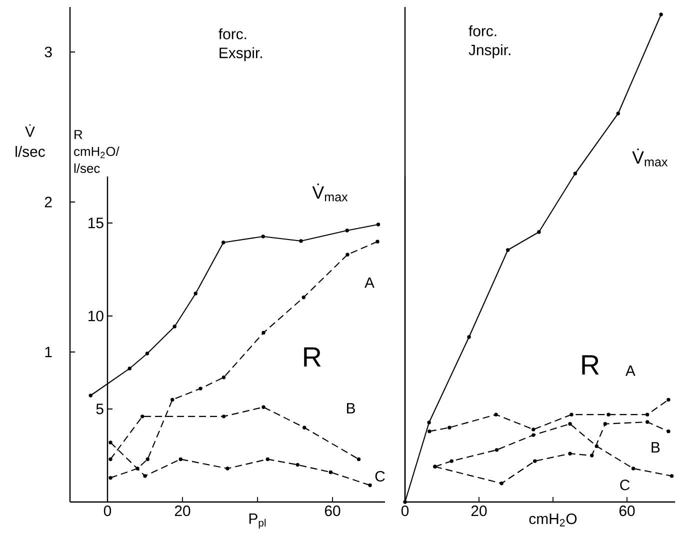 This screenshot has width=688, height=546. I want to click on y2-axis-title: R cmH$_{2}$O/ l/sec, so click(97, 151).